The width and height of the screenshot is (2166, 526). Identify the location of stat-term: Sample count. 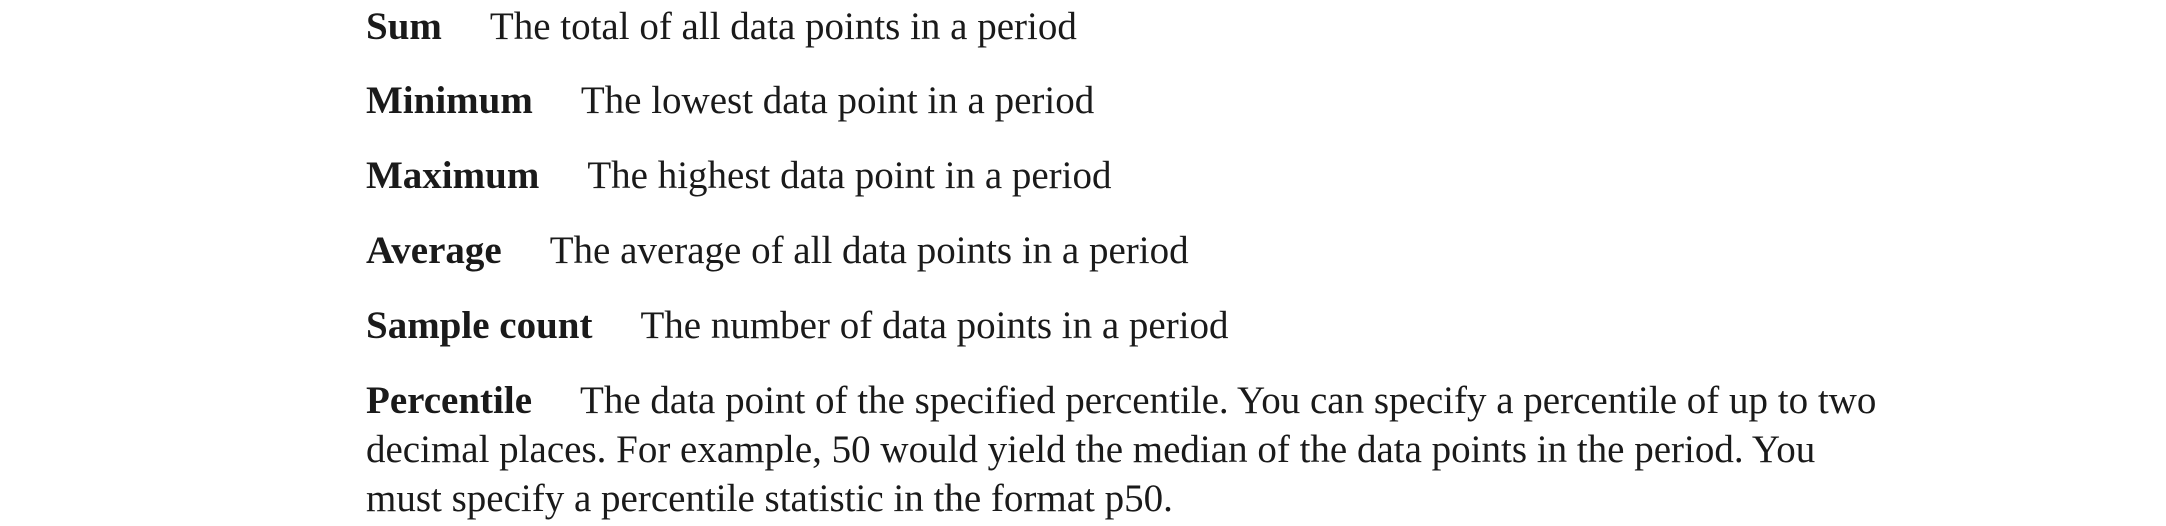
(479, 325).